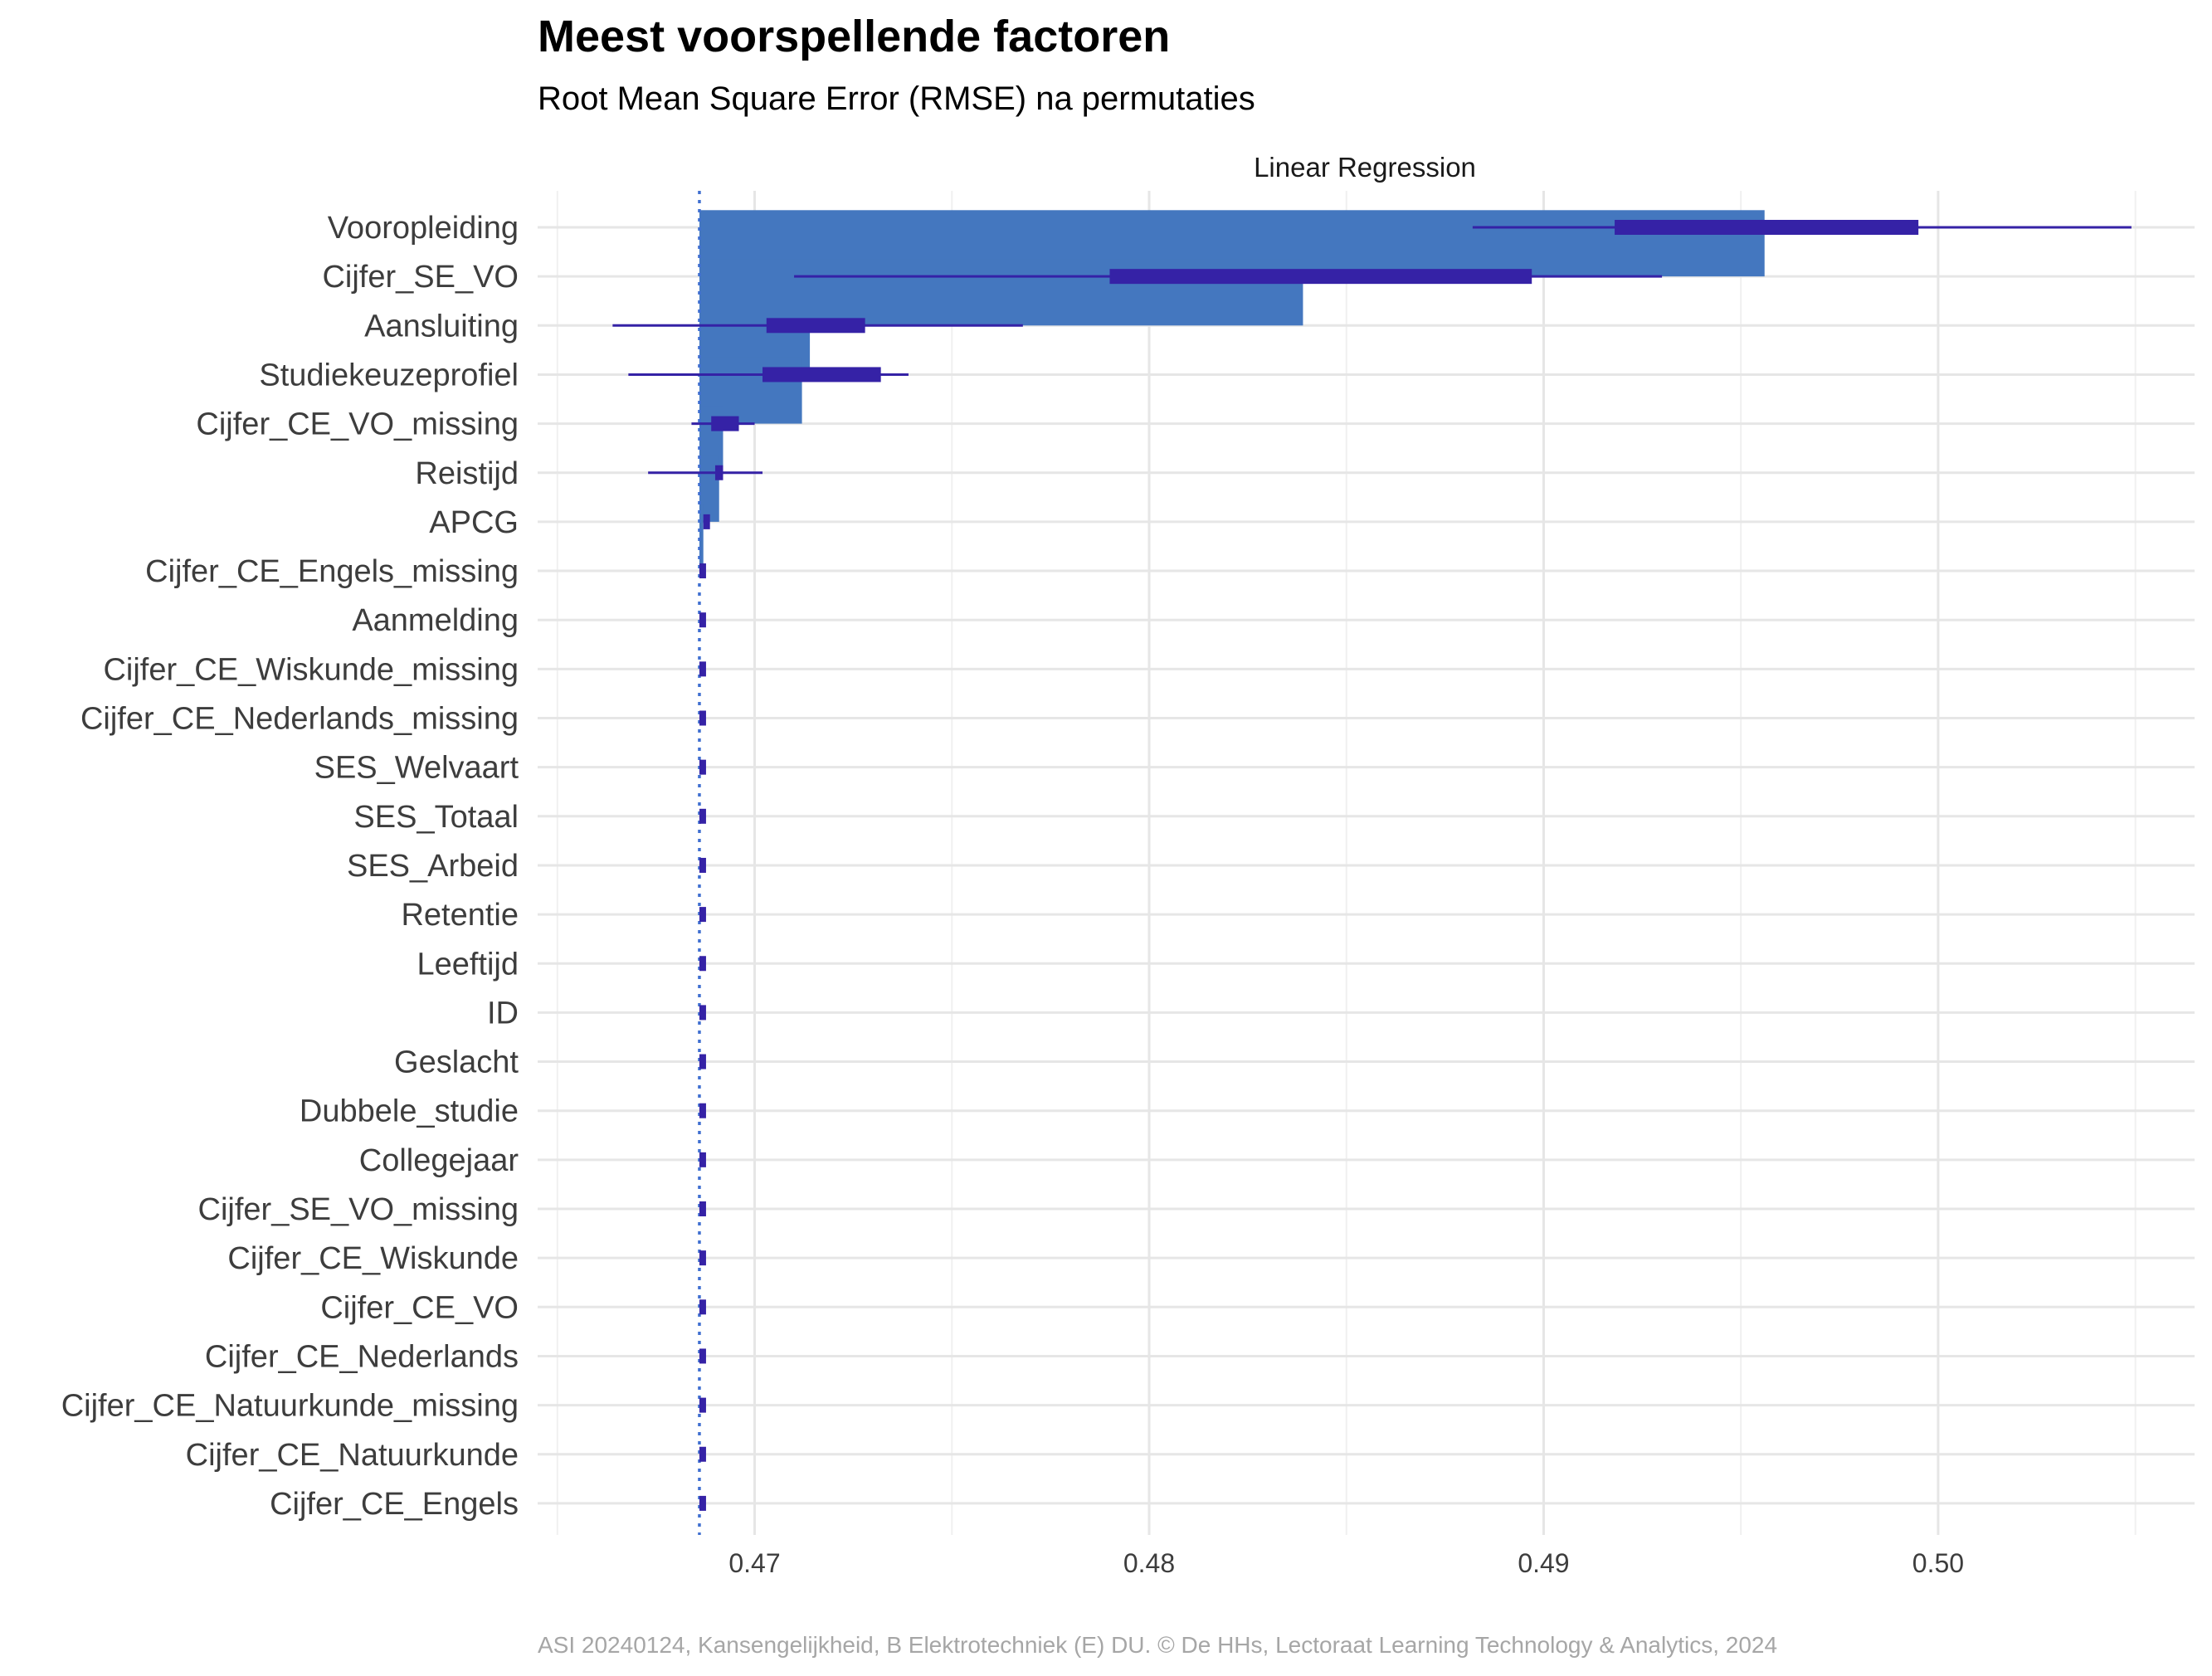 This screenshot has height=1676, width=2212. What do you see at coordinates (1938, 1563) in the screenshot?
I see `x-tick-label: 0.50` at bounding box center [1938, 1563].